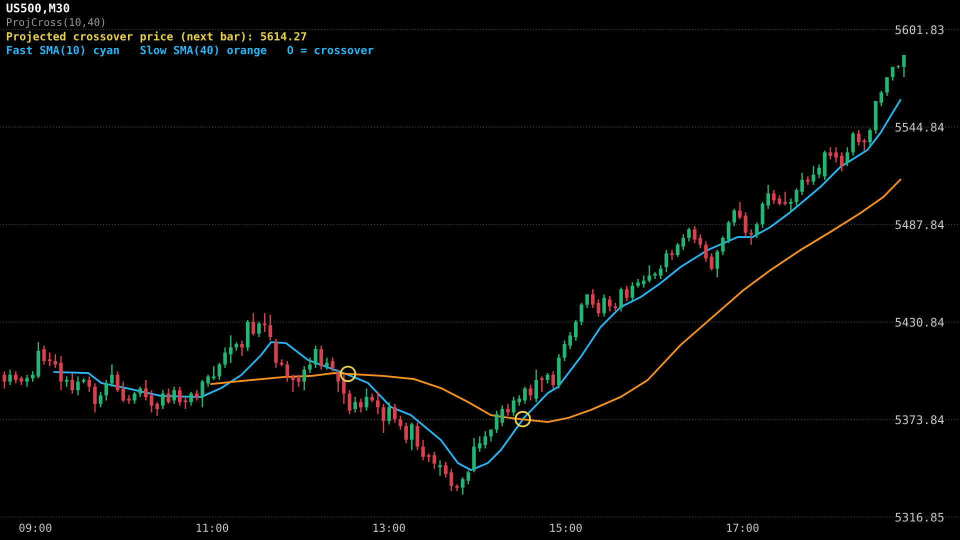 Image resolution: width=960 pixels, height=540 pixels. What do you see at coordinates (212, 528) in the screenshot?
I see `x-tick-label: 11:00` at bounding box center [212, 528].